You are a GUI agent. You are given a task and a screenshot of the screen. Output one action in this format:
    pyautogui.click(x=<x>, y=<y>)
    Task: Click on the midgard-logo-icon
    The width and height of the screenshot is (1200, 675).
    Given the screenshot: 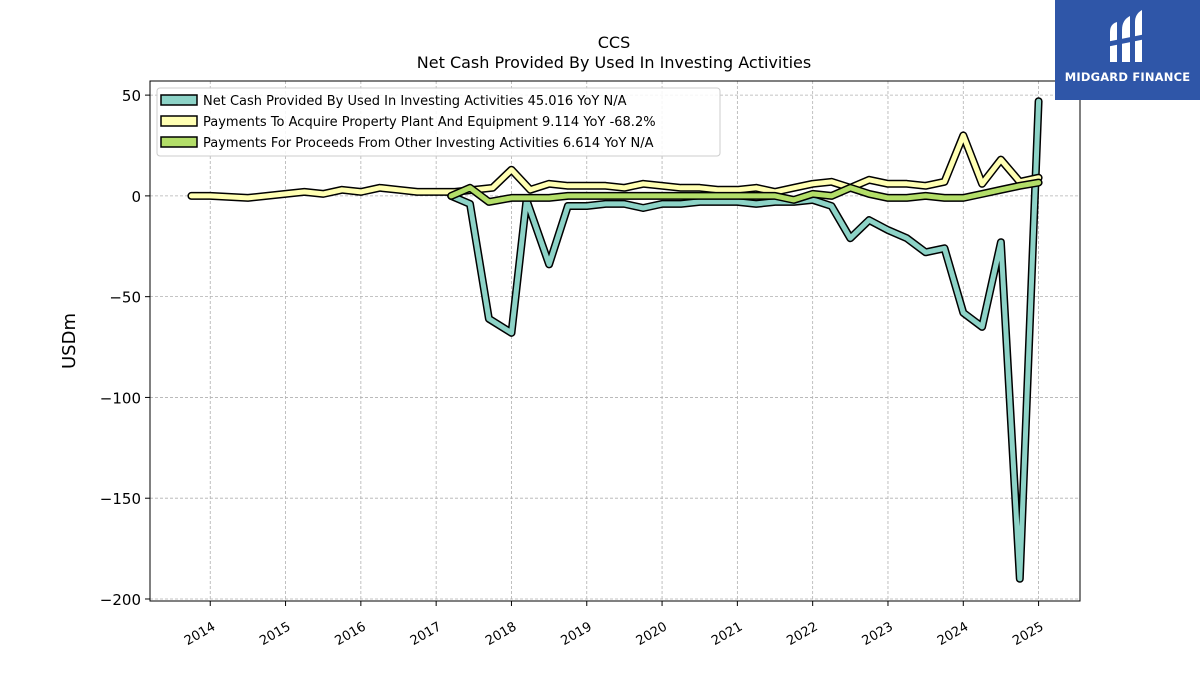 What is the action you would take?
    pyautogui.click(x=1126, y=36)
    